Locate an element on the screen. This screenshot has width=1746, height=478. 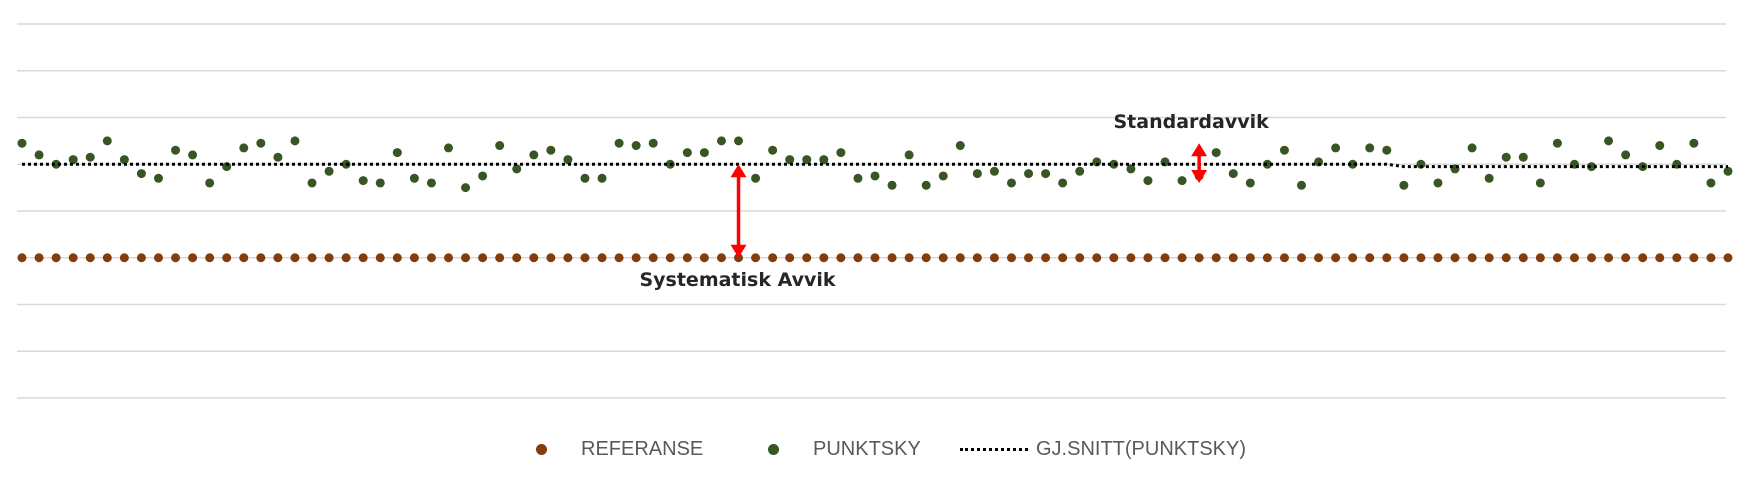
legend: REFERANSE PUNKTSKY GJ.SNITT(PUNKTSKY) is located at coordinates (873, 449).